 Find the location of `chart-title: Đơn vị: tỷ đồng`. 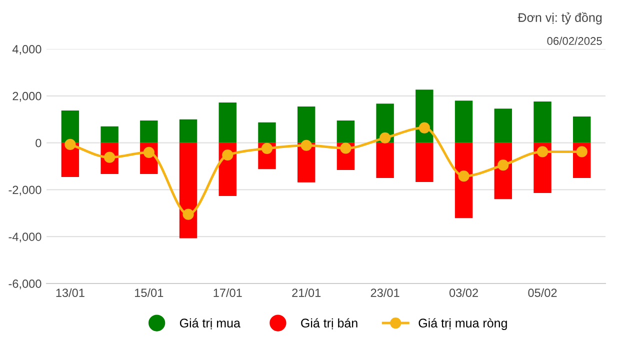

chart-title: Đơn vị: tỷ đồng is located at coordinates (560, 18).